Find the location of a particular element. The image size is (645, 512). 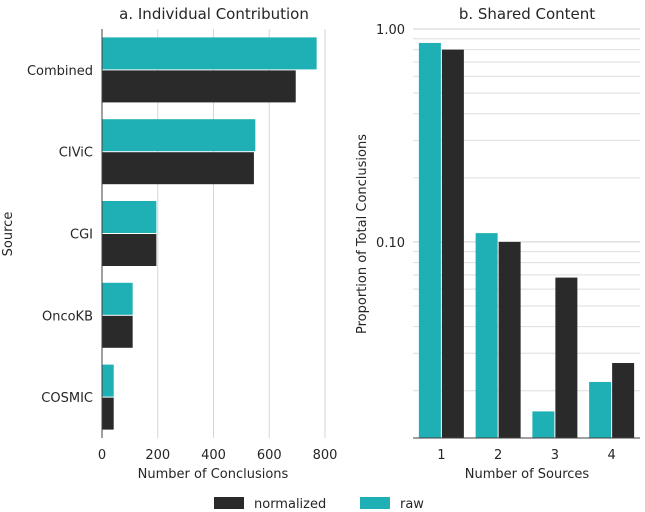

bar-civic-raw is located at coordinates (179, 135).